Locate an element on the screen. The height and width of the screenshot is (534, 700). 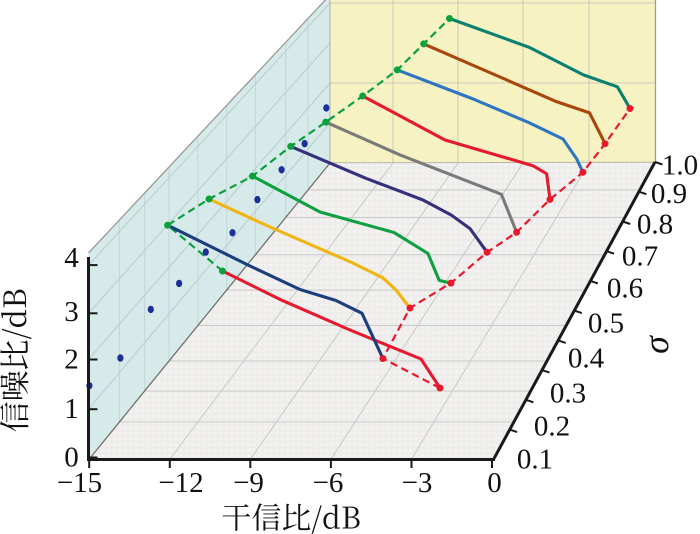
svg-text: 0.4 is located at coordinates (586, 358).